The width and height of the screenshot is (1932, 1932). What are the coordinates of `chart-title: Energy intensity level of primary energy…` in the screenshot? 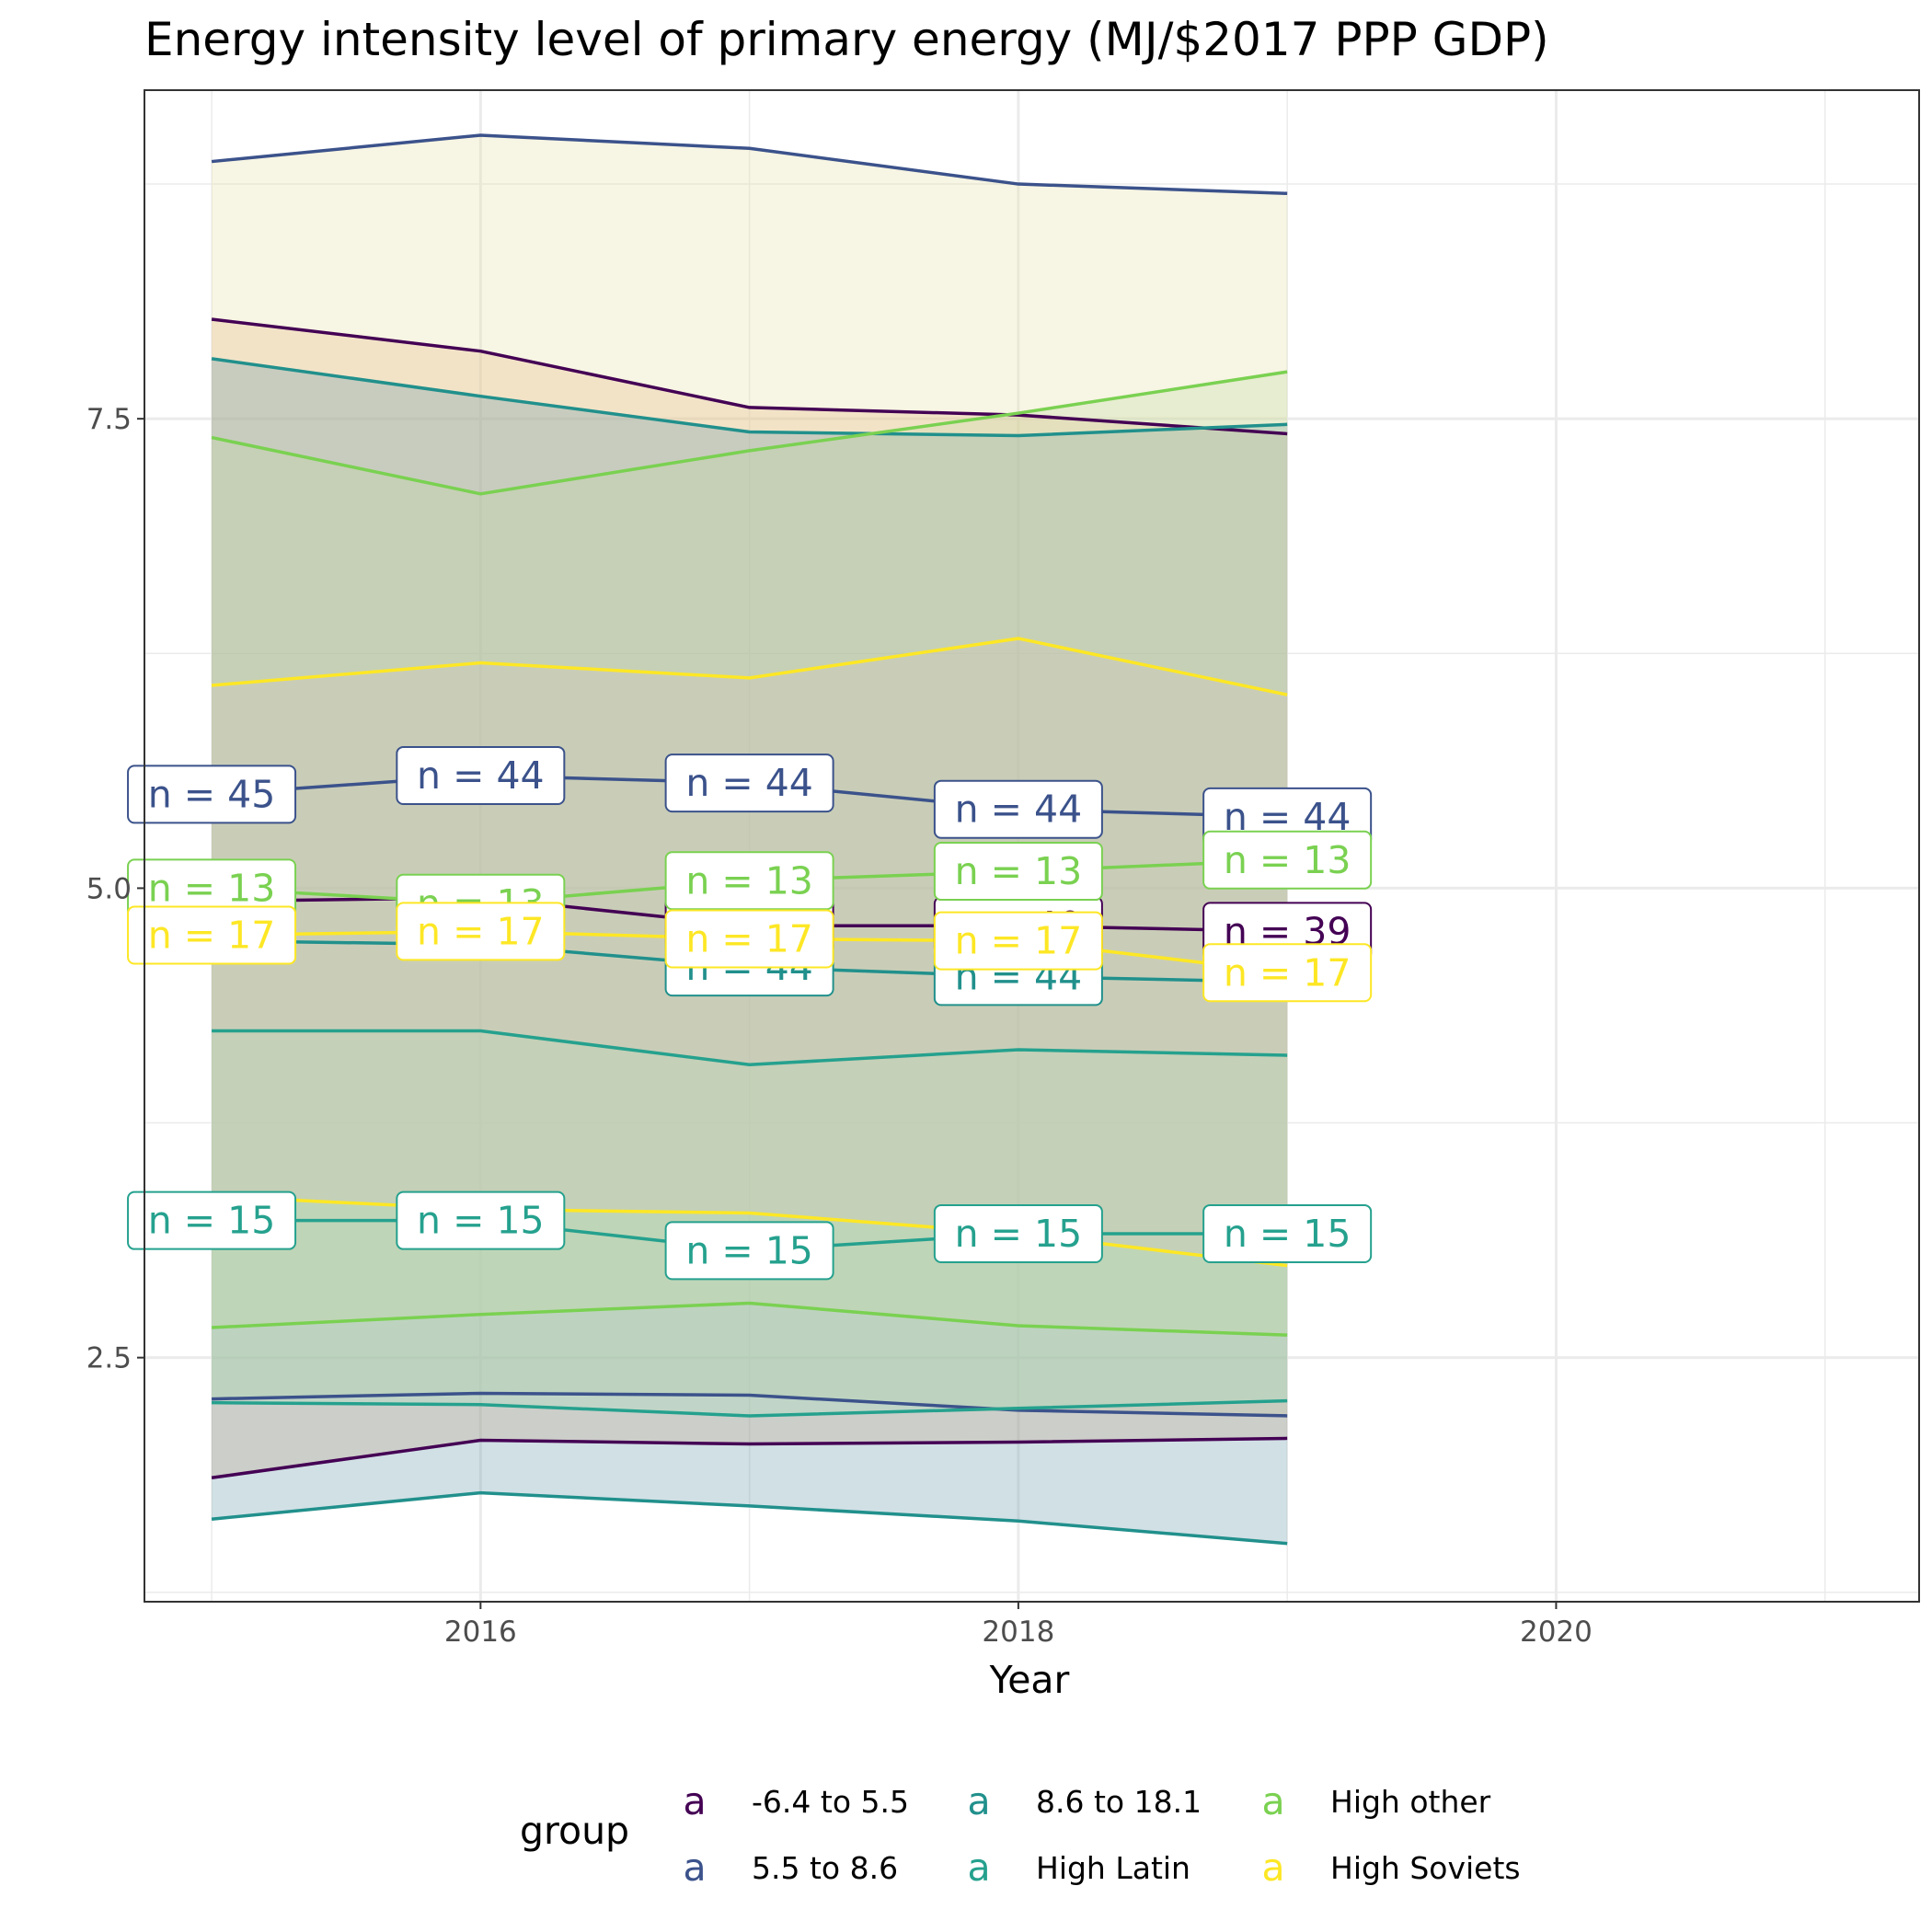 It's located at (846, 39).